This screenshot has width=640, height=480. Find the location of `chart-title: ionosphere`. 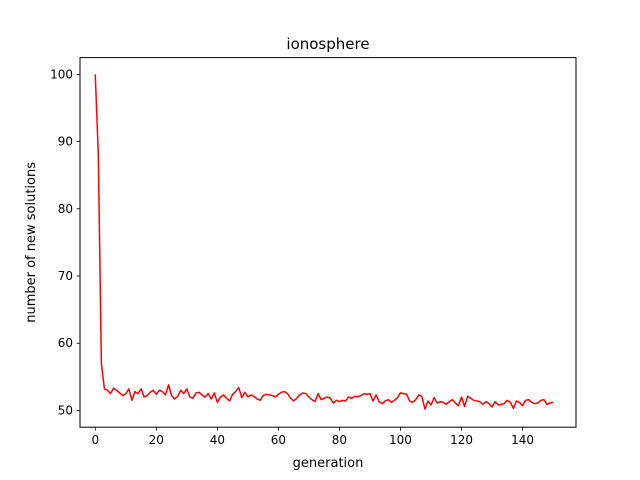

chart-title: ionosphere is located at coordinates (327, 44).